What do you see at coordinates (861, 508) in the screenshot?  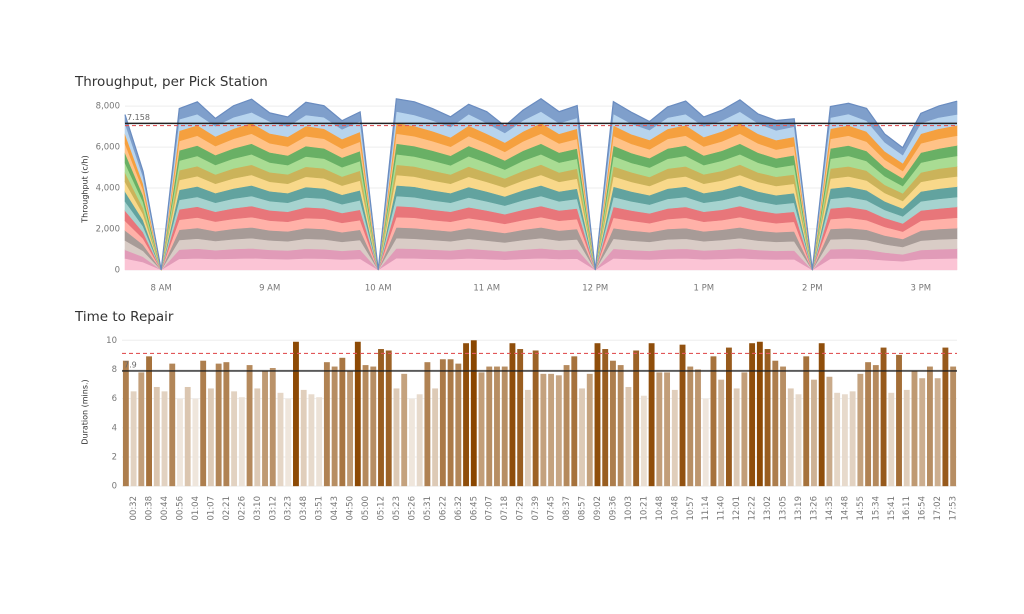 I see `x-tick-label: 14:55` at bounding box center [861, 508].